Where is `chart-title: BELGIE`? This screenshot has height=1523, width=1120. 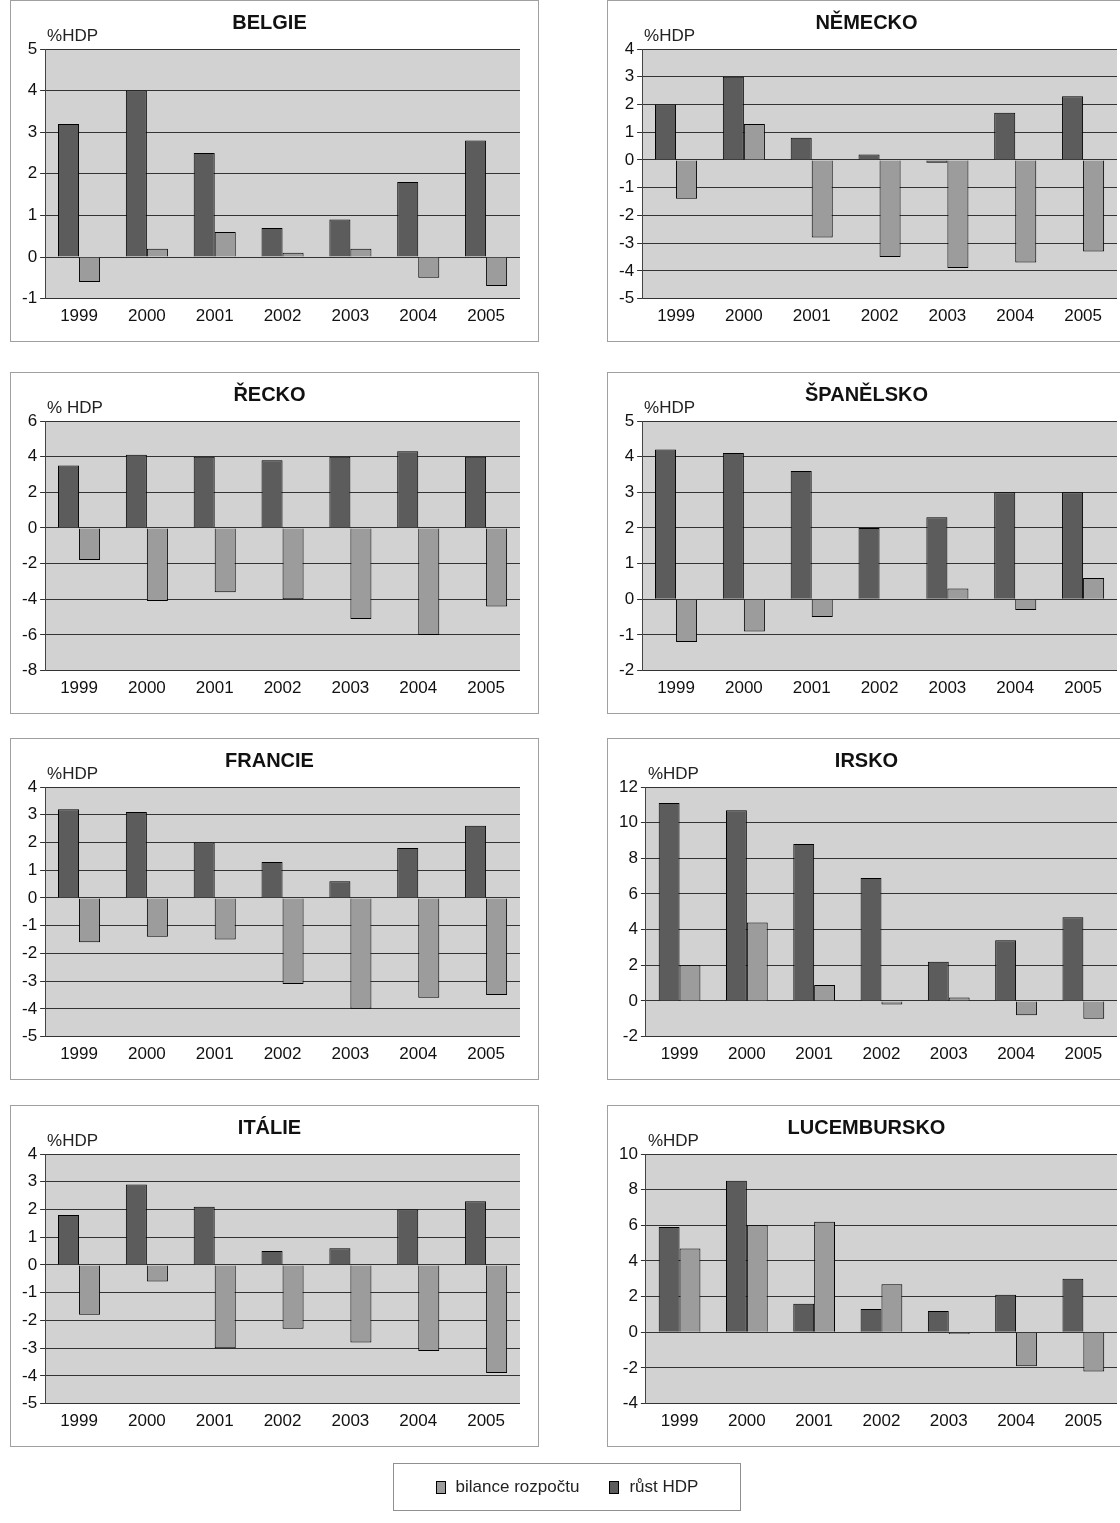
chart-title: BELGIE is located at coordinates (269, 21).